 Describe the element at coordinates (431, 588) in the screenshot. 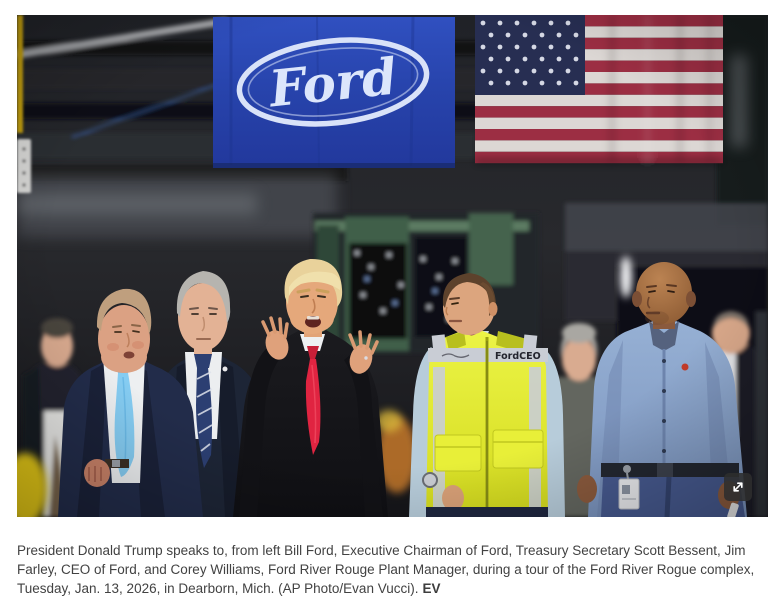

I see `caption-credit: EV` at that location.